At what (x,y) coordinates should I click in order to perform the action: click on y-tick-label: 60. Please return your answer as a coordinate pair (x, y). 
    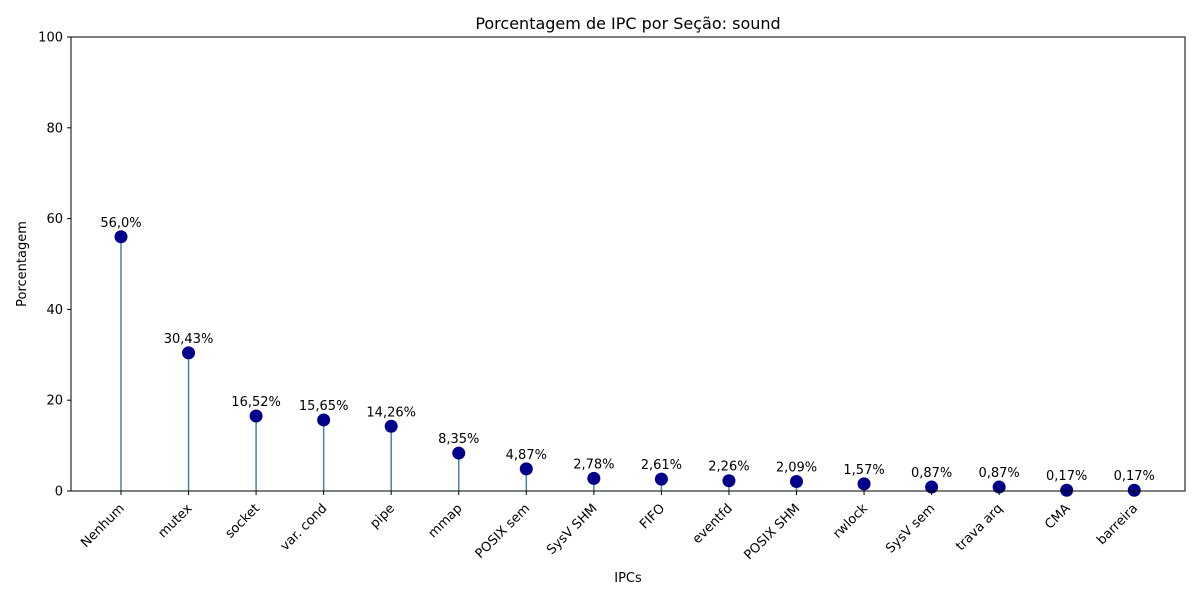
    Looking at the image, I should click on (54, 219).